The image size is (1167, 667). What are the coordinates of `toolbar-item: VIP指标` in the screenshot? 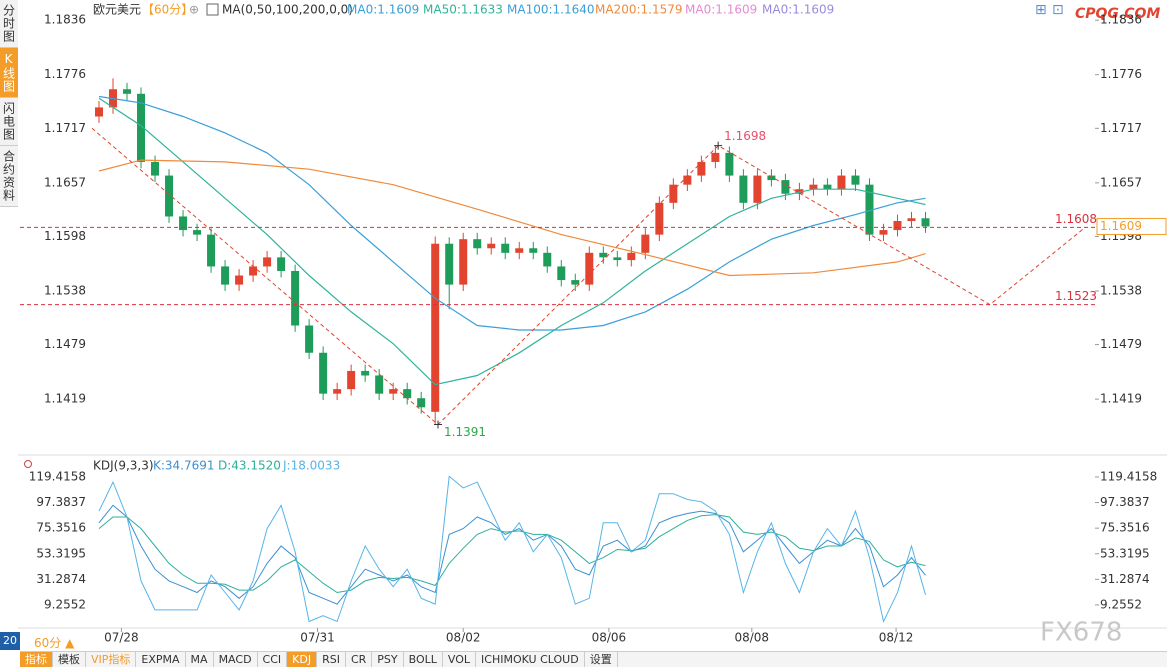 It's located at (111, 659).